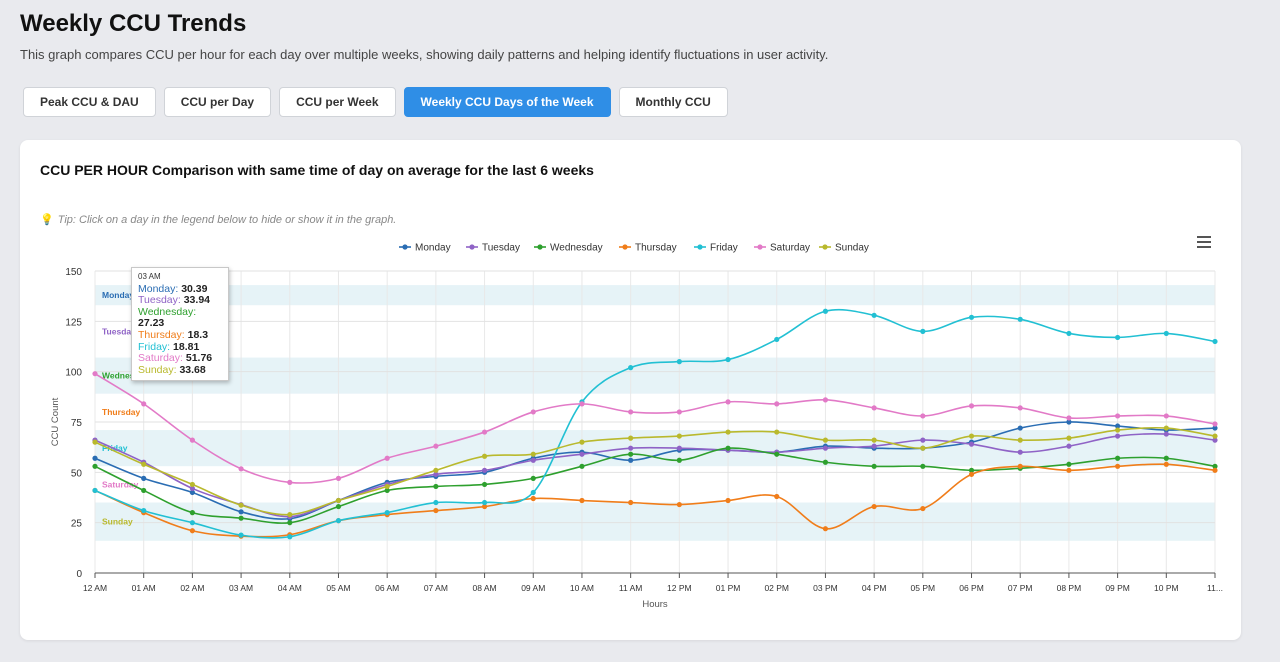  I want to click on tooltip-row-friday: Friday: 18.81, so click(180, 347).